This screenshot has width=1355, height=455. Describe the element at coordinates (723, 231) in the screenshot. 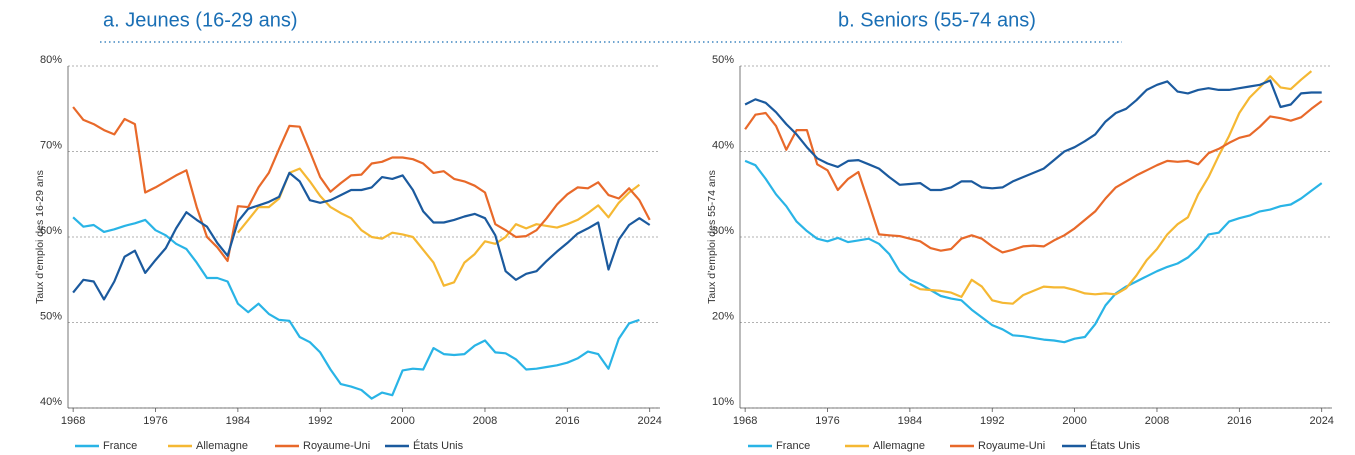

I see `y-tick-label: 30%` at that location.